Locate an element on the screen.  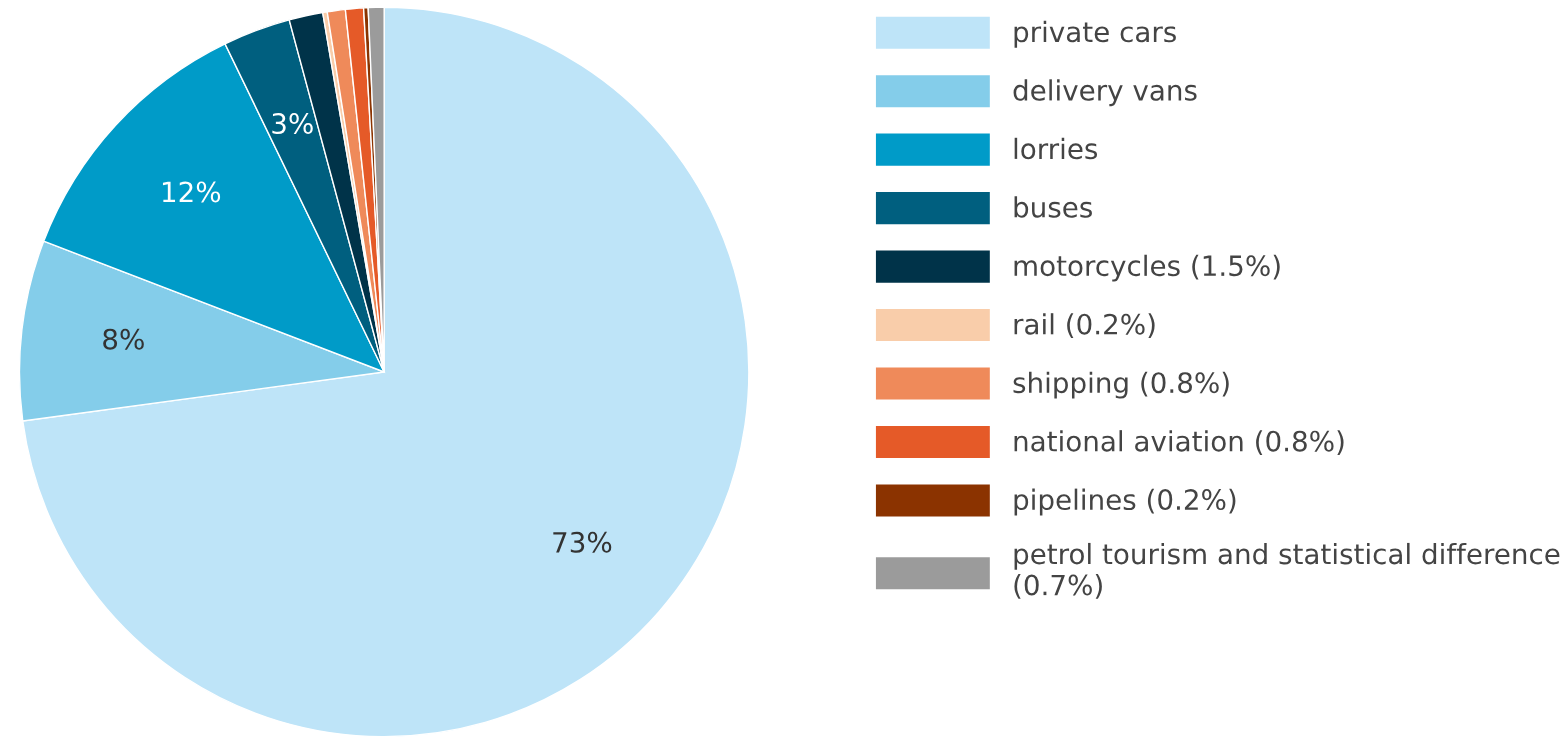
legend-label: pipelines (0.2%) is located at coordinates (1125, 502).